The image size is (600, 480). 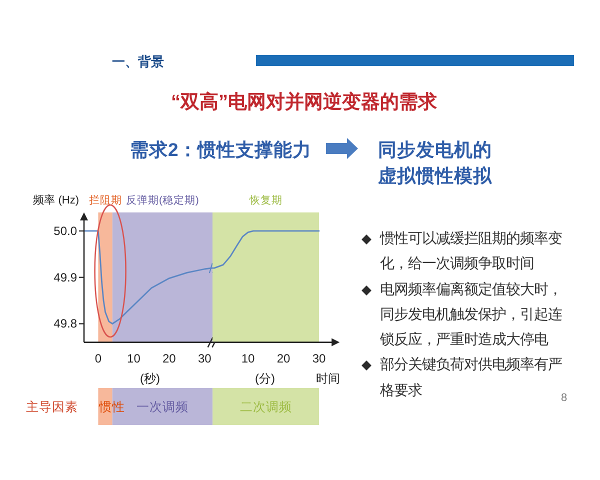 What do you see at coordinates (265, 378) in the screenshot?
I see `x-axis-title: (分)` at bounding box center [265, 378].